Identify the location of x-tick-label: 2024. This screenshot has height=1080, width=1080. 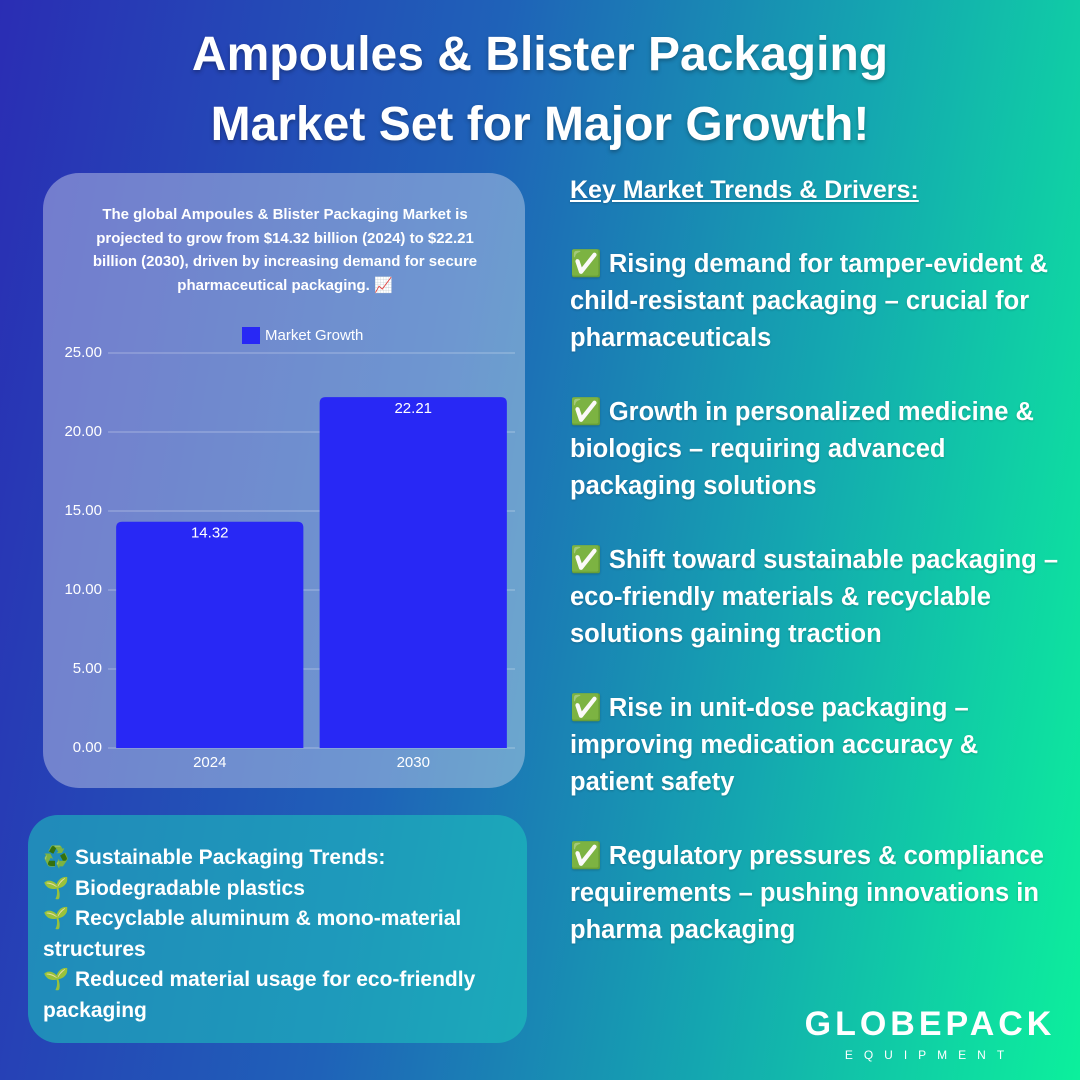
(209, 762).